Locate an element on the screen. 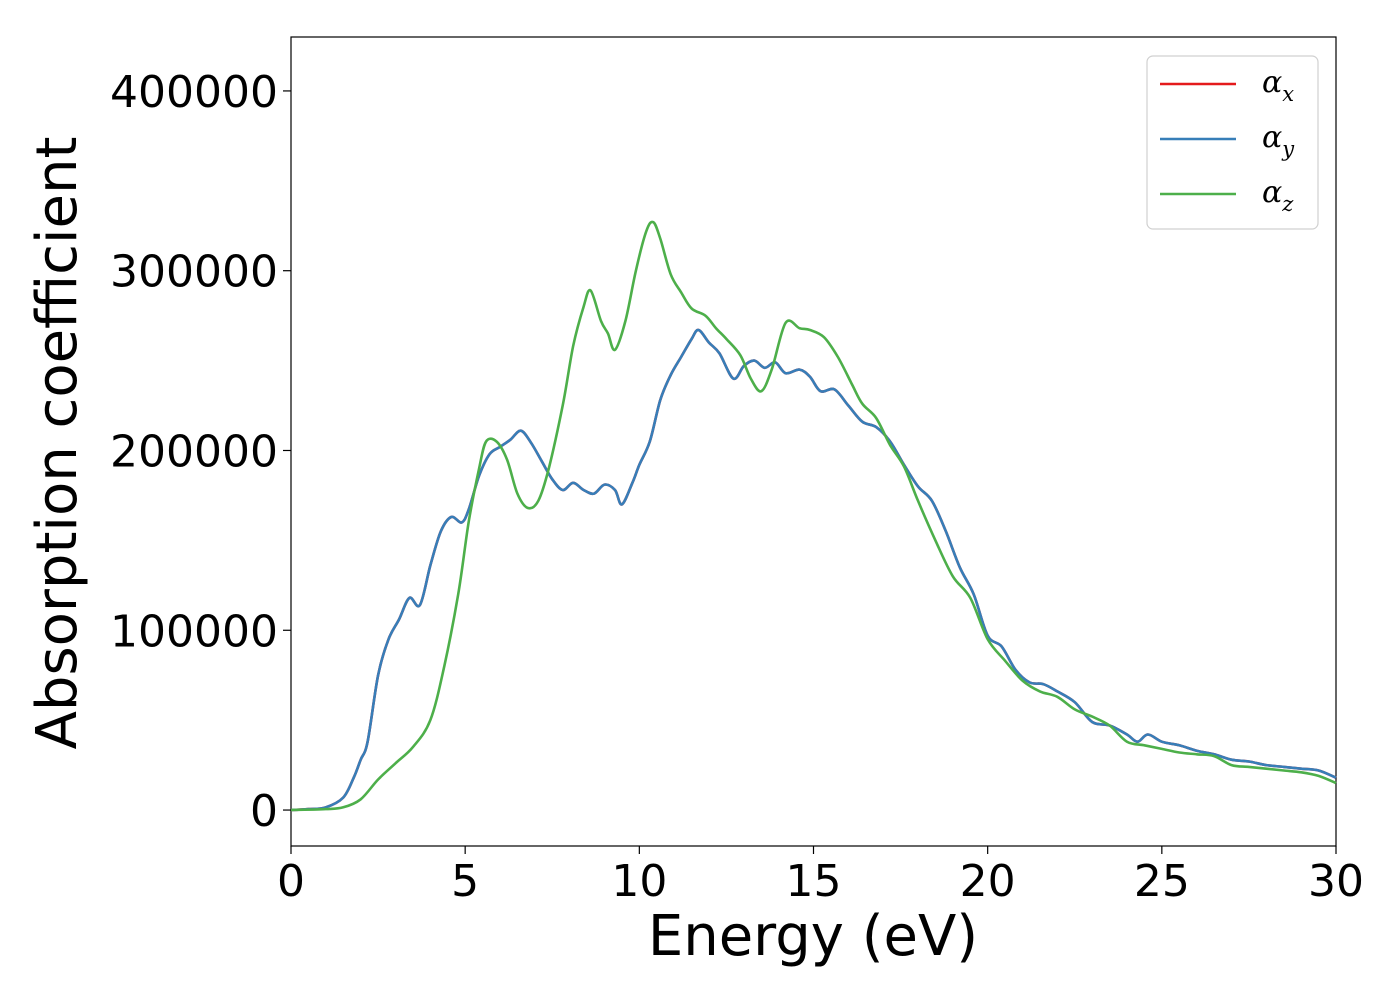  y-tick-label: 300000 is located at coordinates (194, 272).